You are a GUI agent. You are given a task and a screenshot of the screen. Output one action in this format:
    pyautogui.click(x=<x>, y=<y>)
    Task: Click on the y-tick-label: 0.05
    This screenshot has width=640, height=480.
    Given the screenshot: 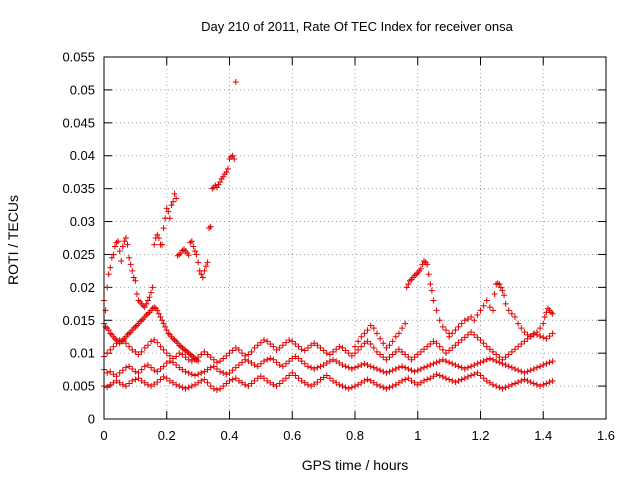 What is the action you would take?
    pyautogui.click(x=82, y=89)
    